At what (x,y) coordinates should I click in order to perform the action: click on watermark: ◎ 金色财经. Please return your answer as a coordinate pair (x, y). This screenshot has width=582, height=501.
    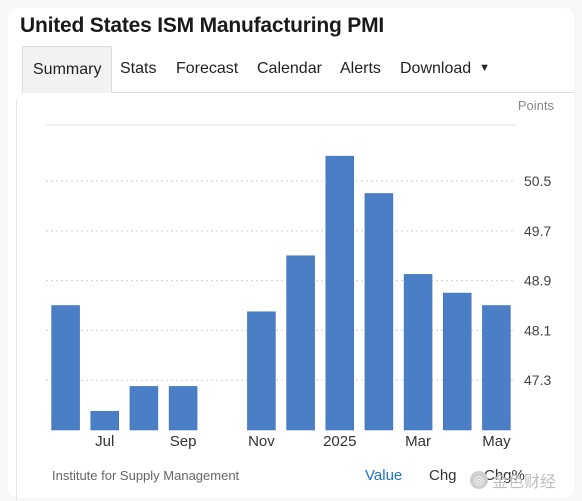
    Looking at the image, I should click on (513, 480).